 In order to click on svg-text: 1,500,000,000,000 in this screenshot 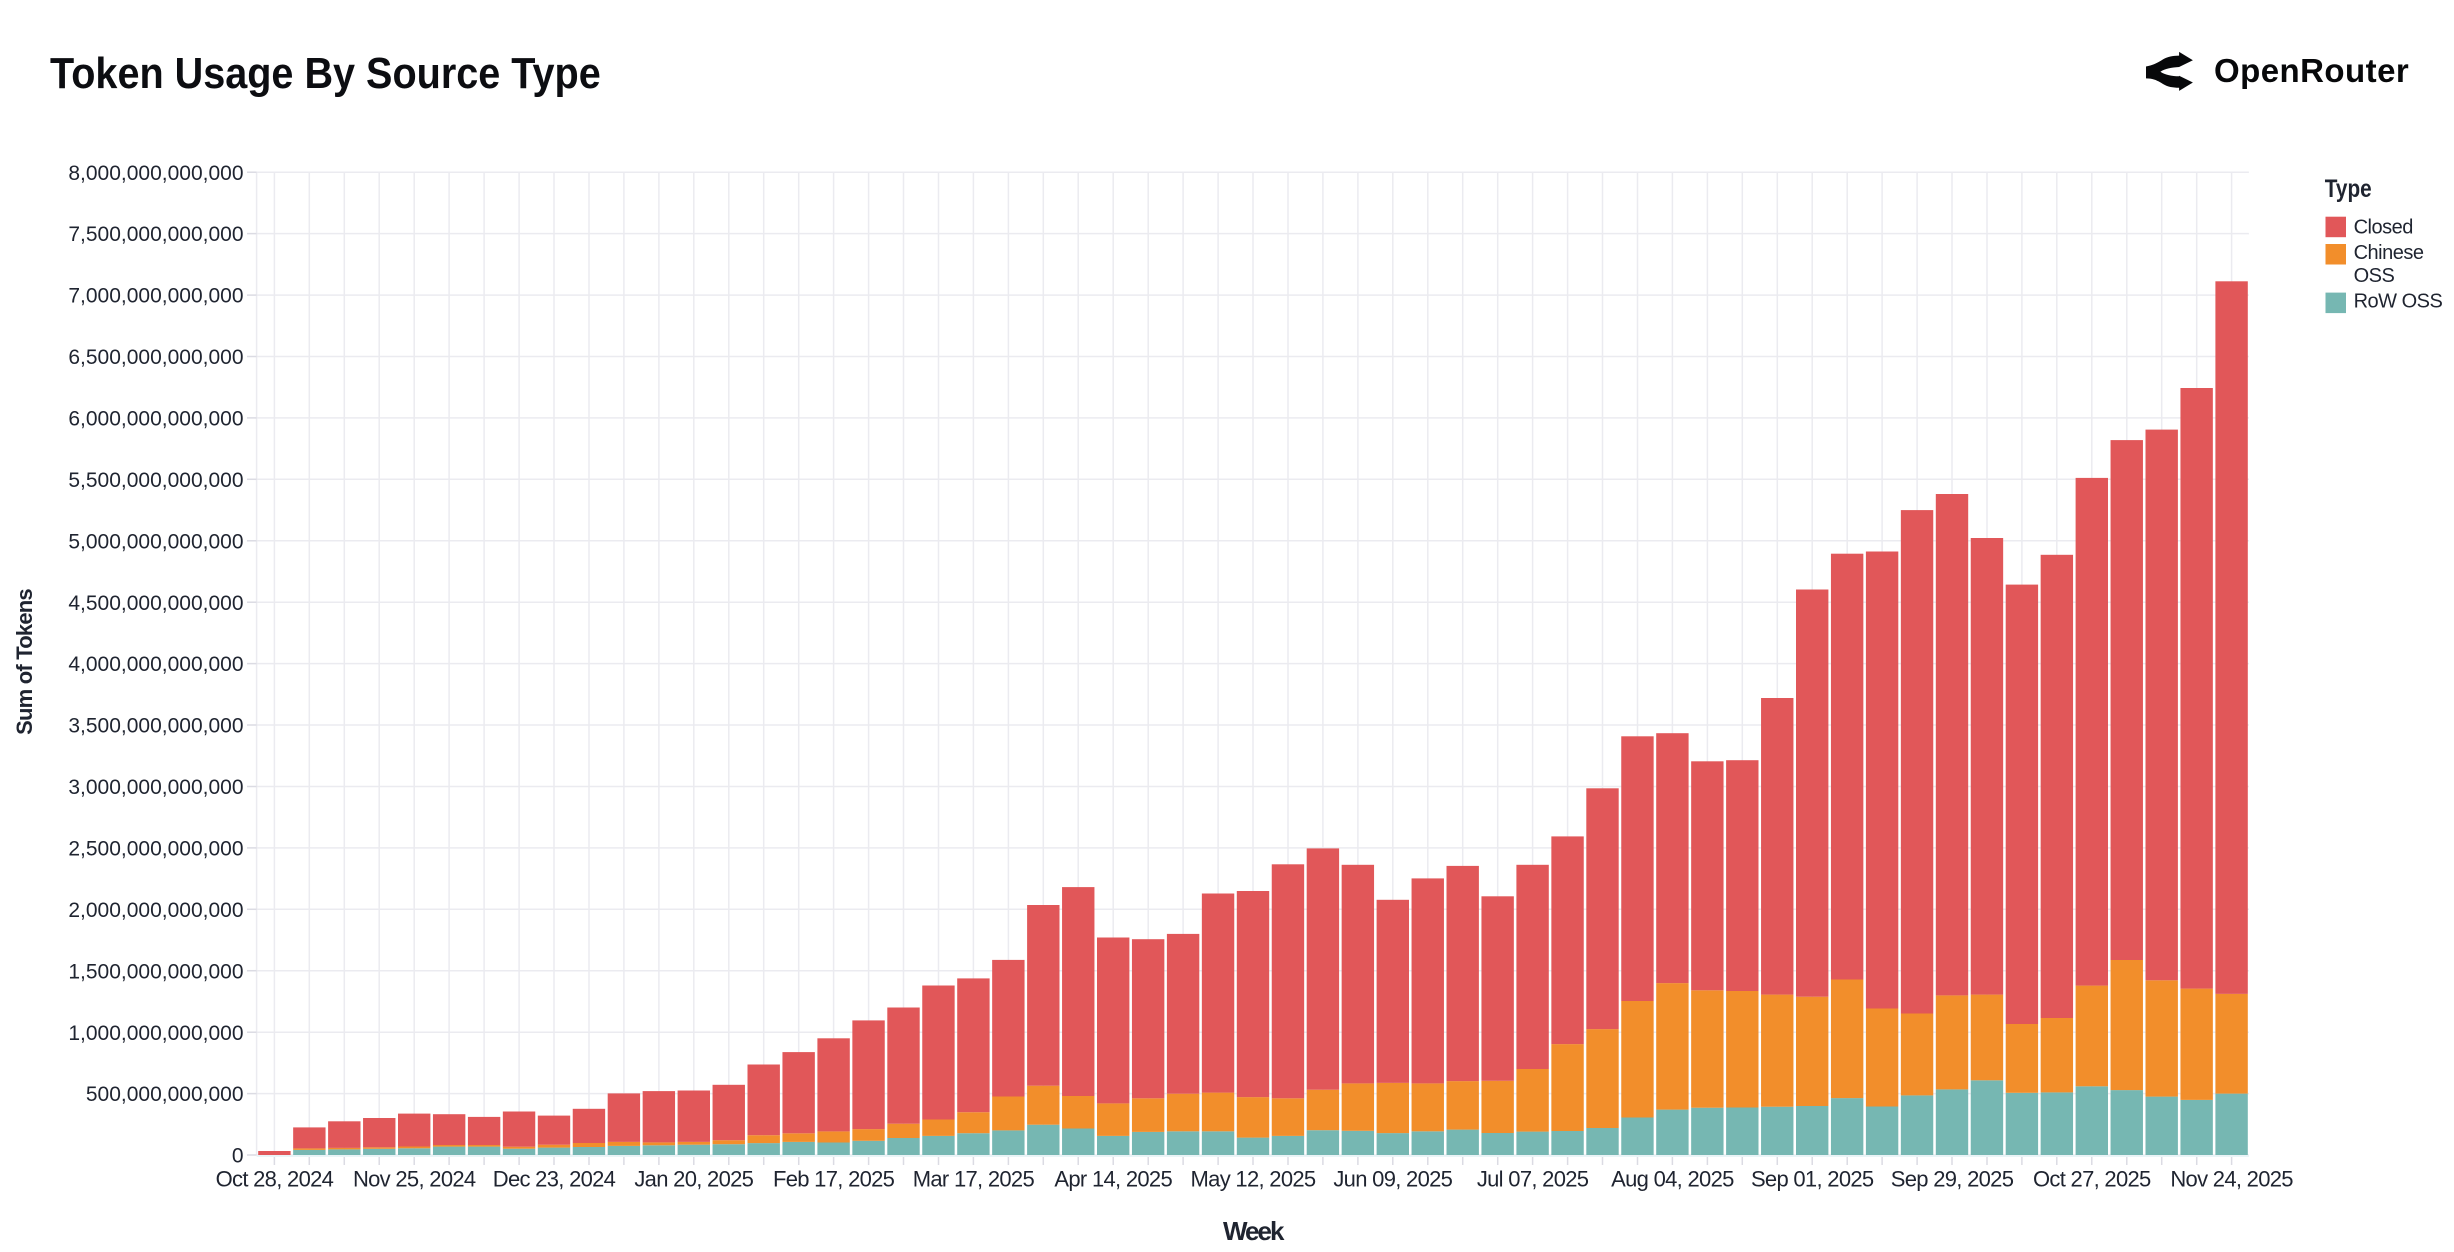, I will do `click(155, 971)`.